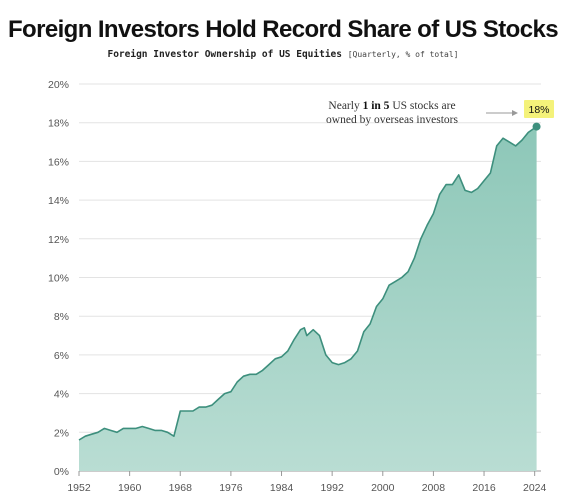  What do you see at coordinates (61, 395) in the screenshot?
I see `y-tick-label: 4%` at bounding box center [61, 395].